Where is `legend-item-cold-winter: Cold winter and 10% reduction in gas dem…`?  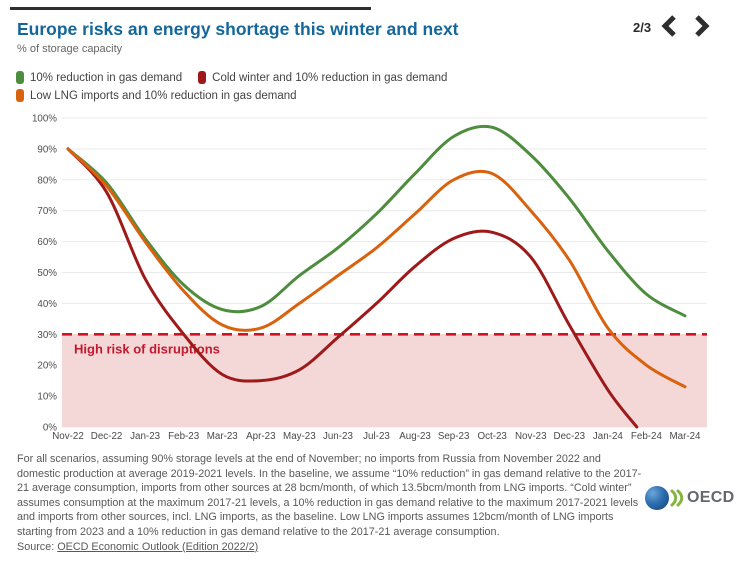 legend-item-cold-winter: Cold winter and 10% reduction in gas dem… is located at coordinates (322, 77).